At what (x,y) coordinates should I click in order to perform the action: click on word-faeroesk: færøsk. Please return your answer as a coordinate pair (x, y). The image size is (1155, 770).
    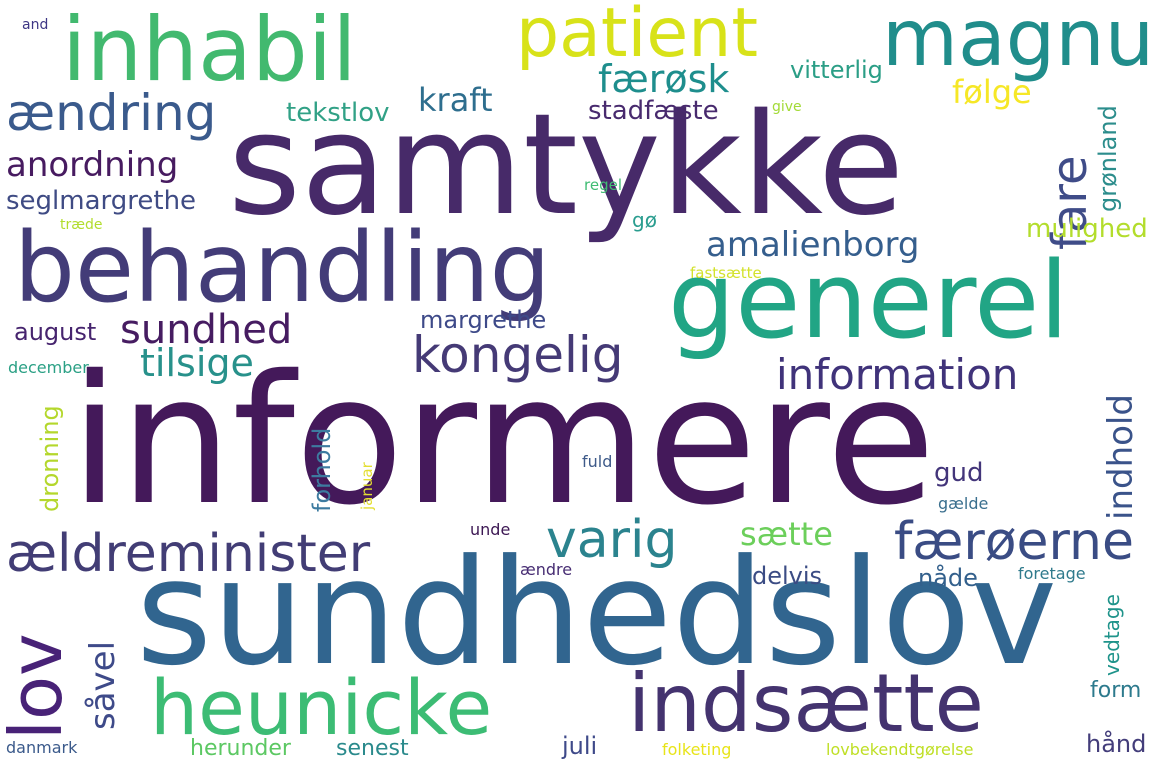
    Looking at the image, I should click on (664, 79).